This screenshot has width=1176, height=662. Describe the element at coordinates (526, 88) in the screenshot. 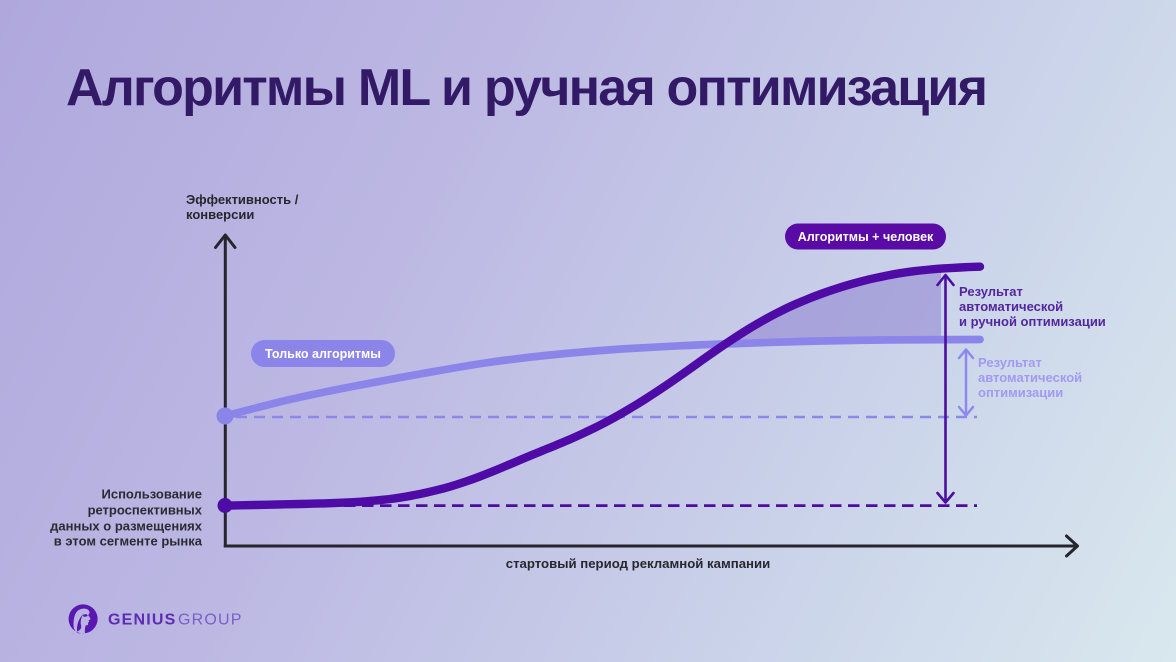

I see `svg-text:Алгоритмы ML и ручная оптимиза: Алгоритмы ML и ручная оптимизация` at that location.